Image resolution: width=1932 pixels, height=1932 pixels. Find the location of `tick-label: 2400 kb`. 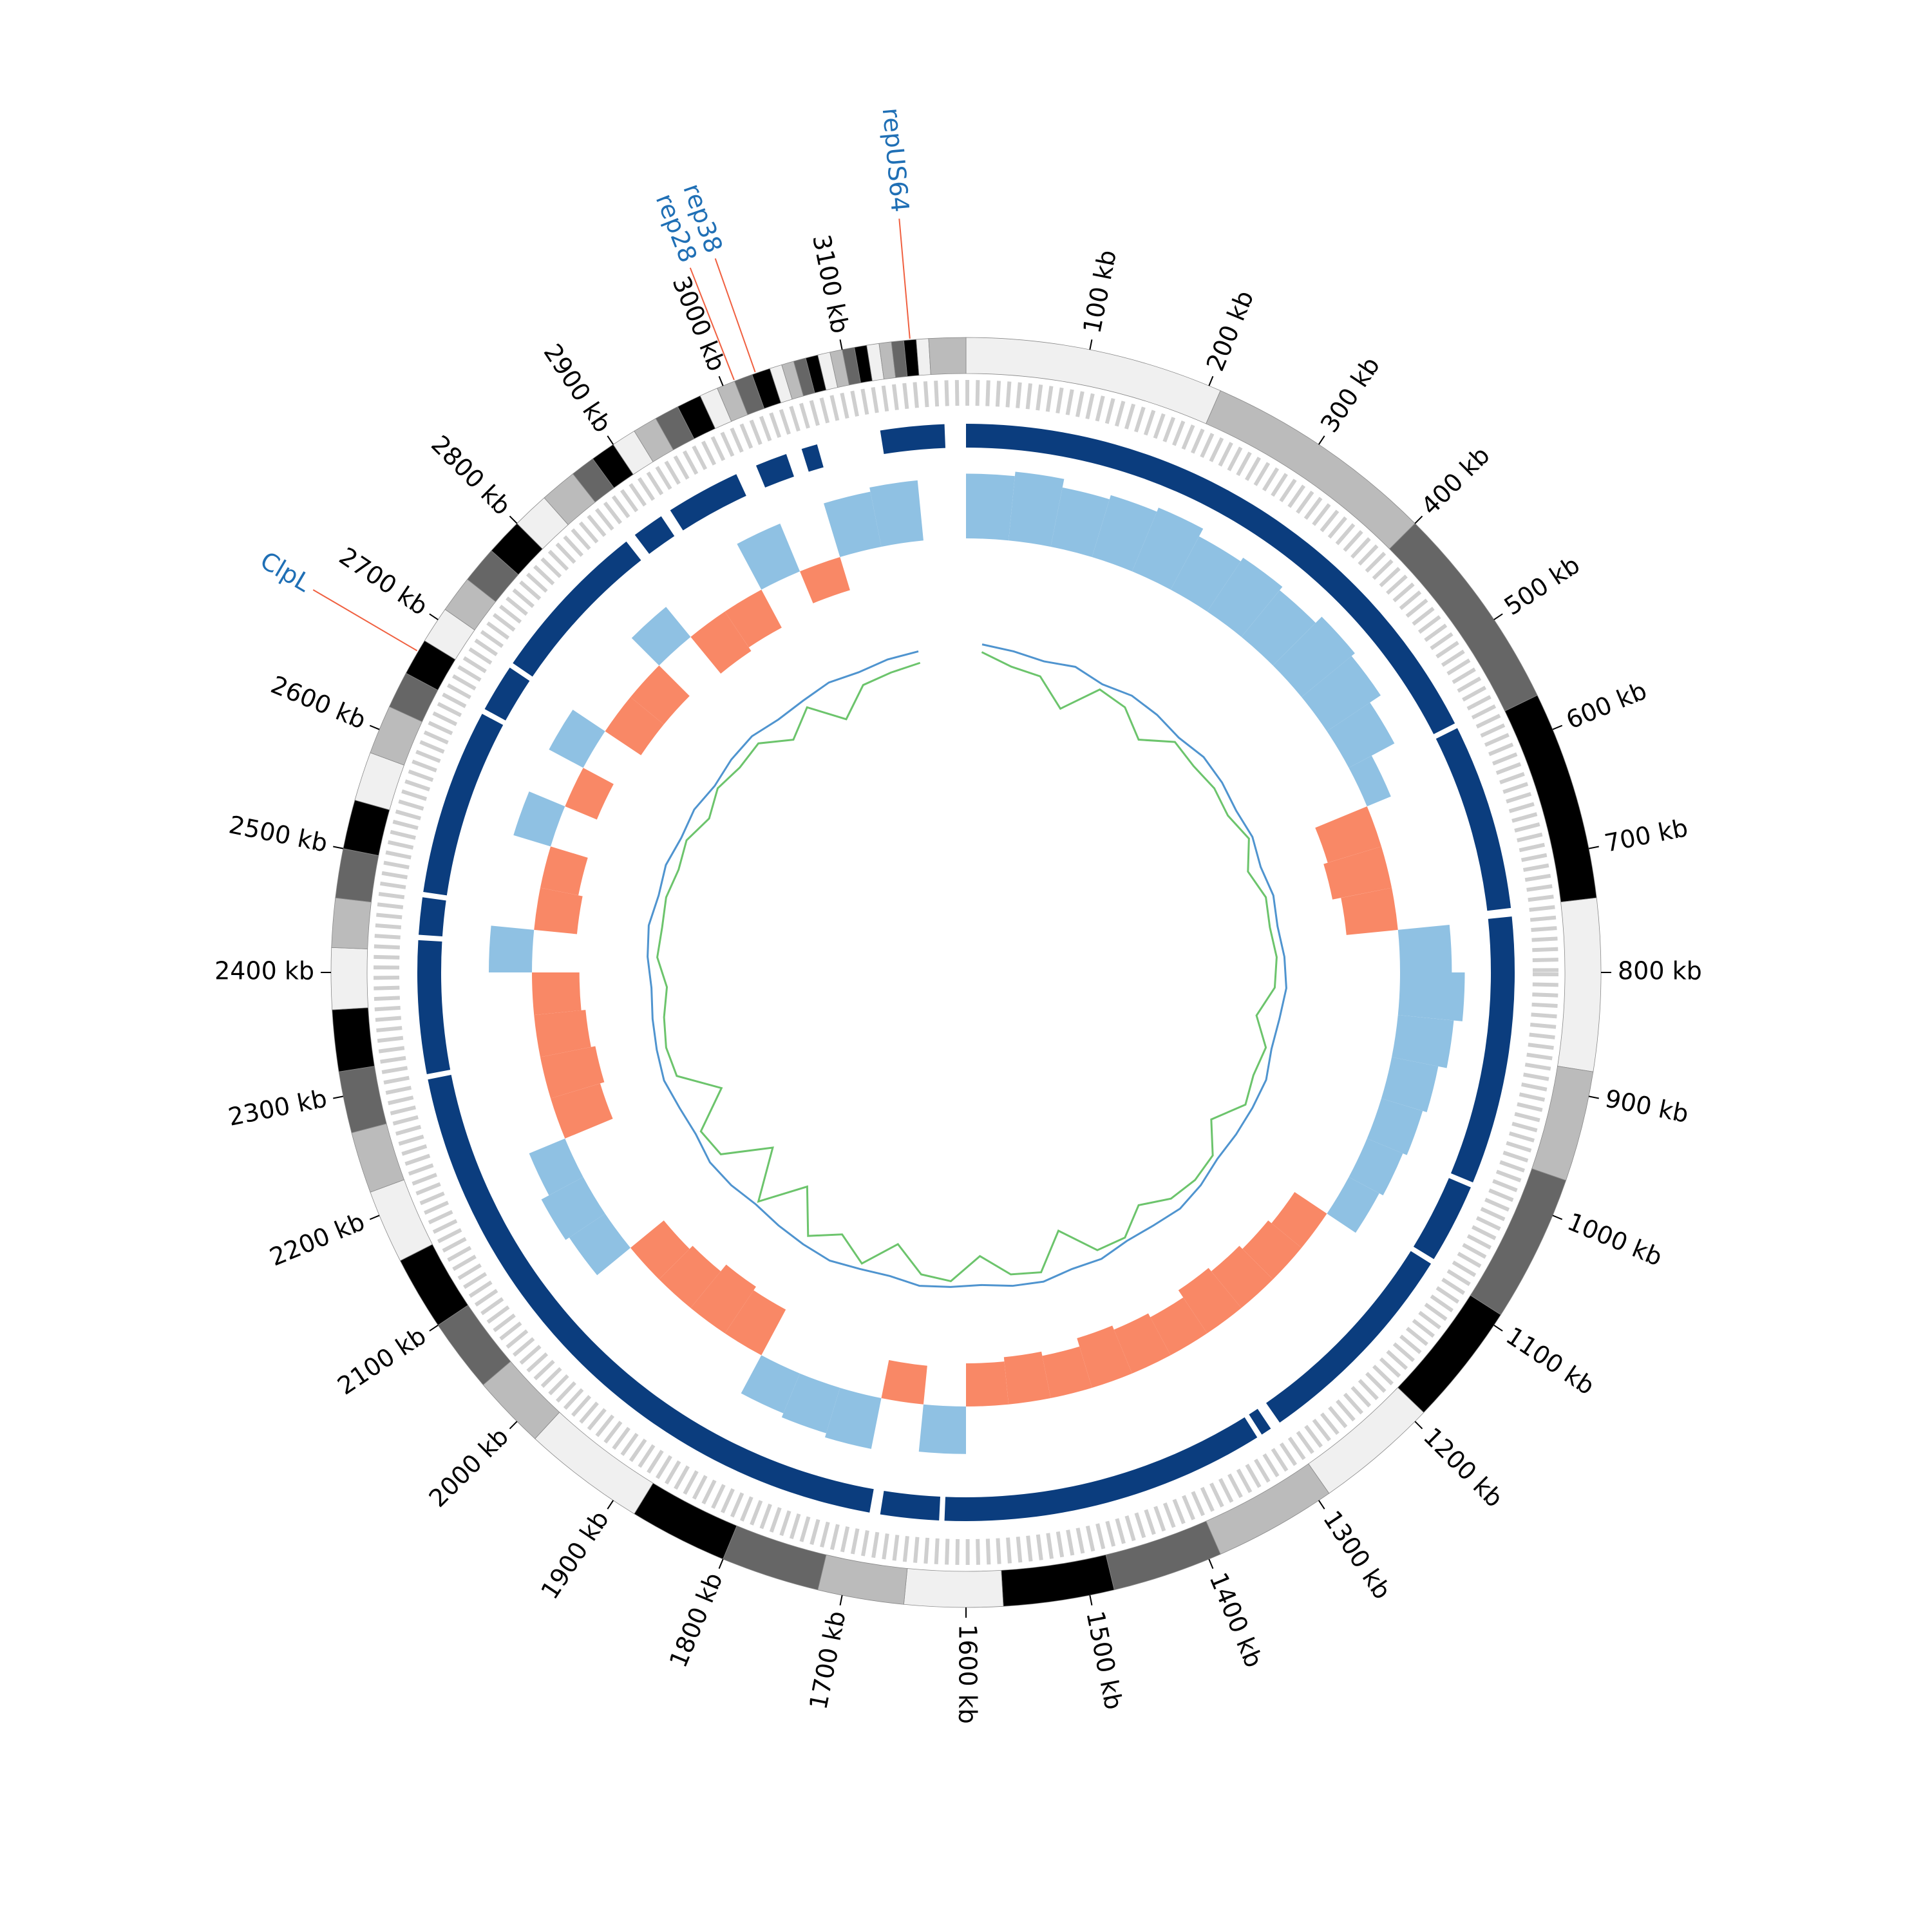

tick-label: 2400 kb is located at coordinates (264, 971).